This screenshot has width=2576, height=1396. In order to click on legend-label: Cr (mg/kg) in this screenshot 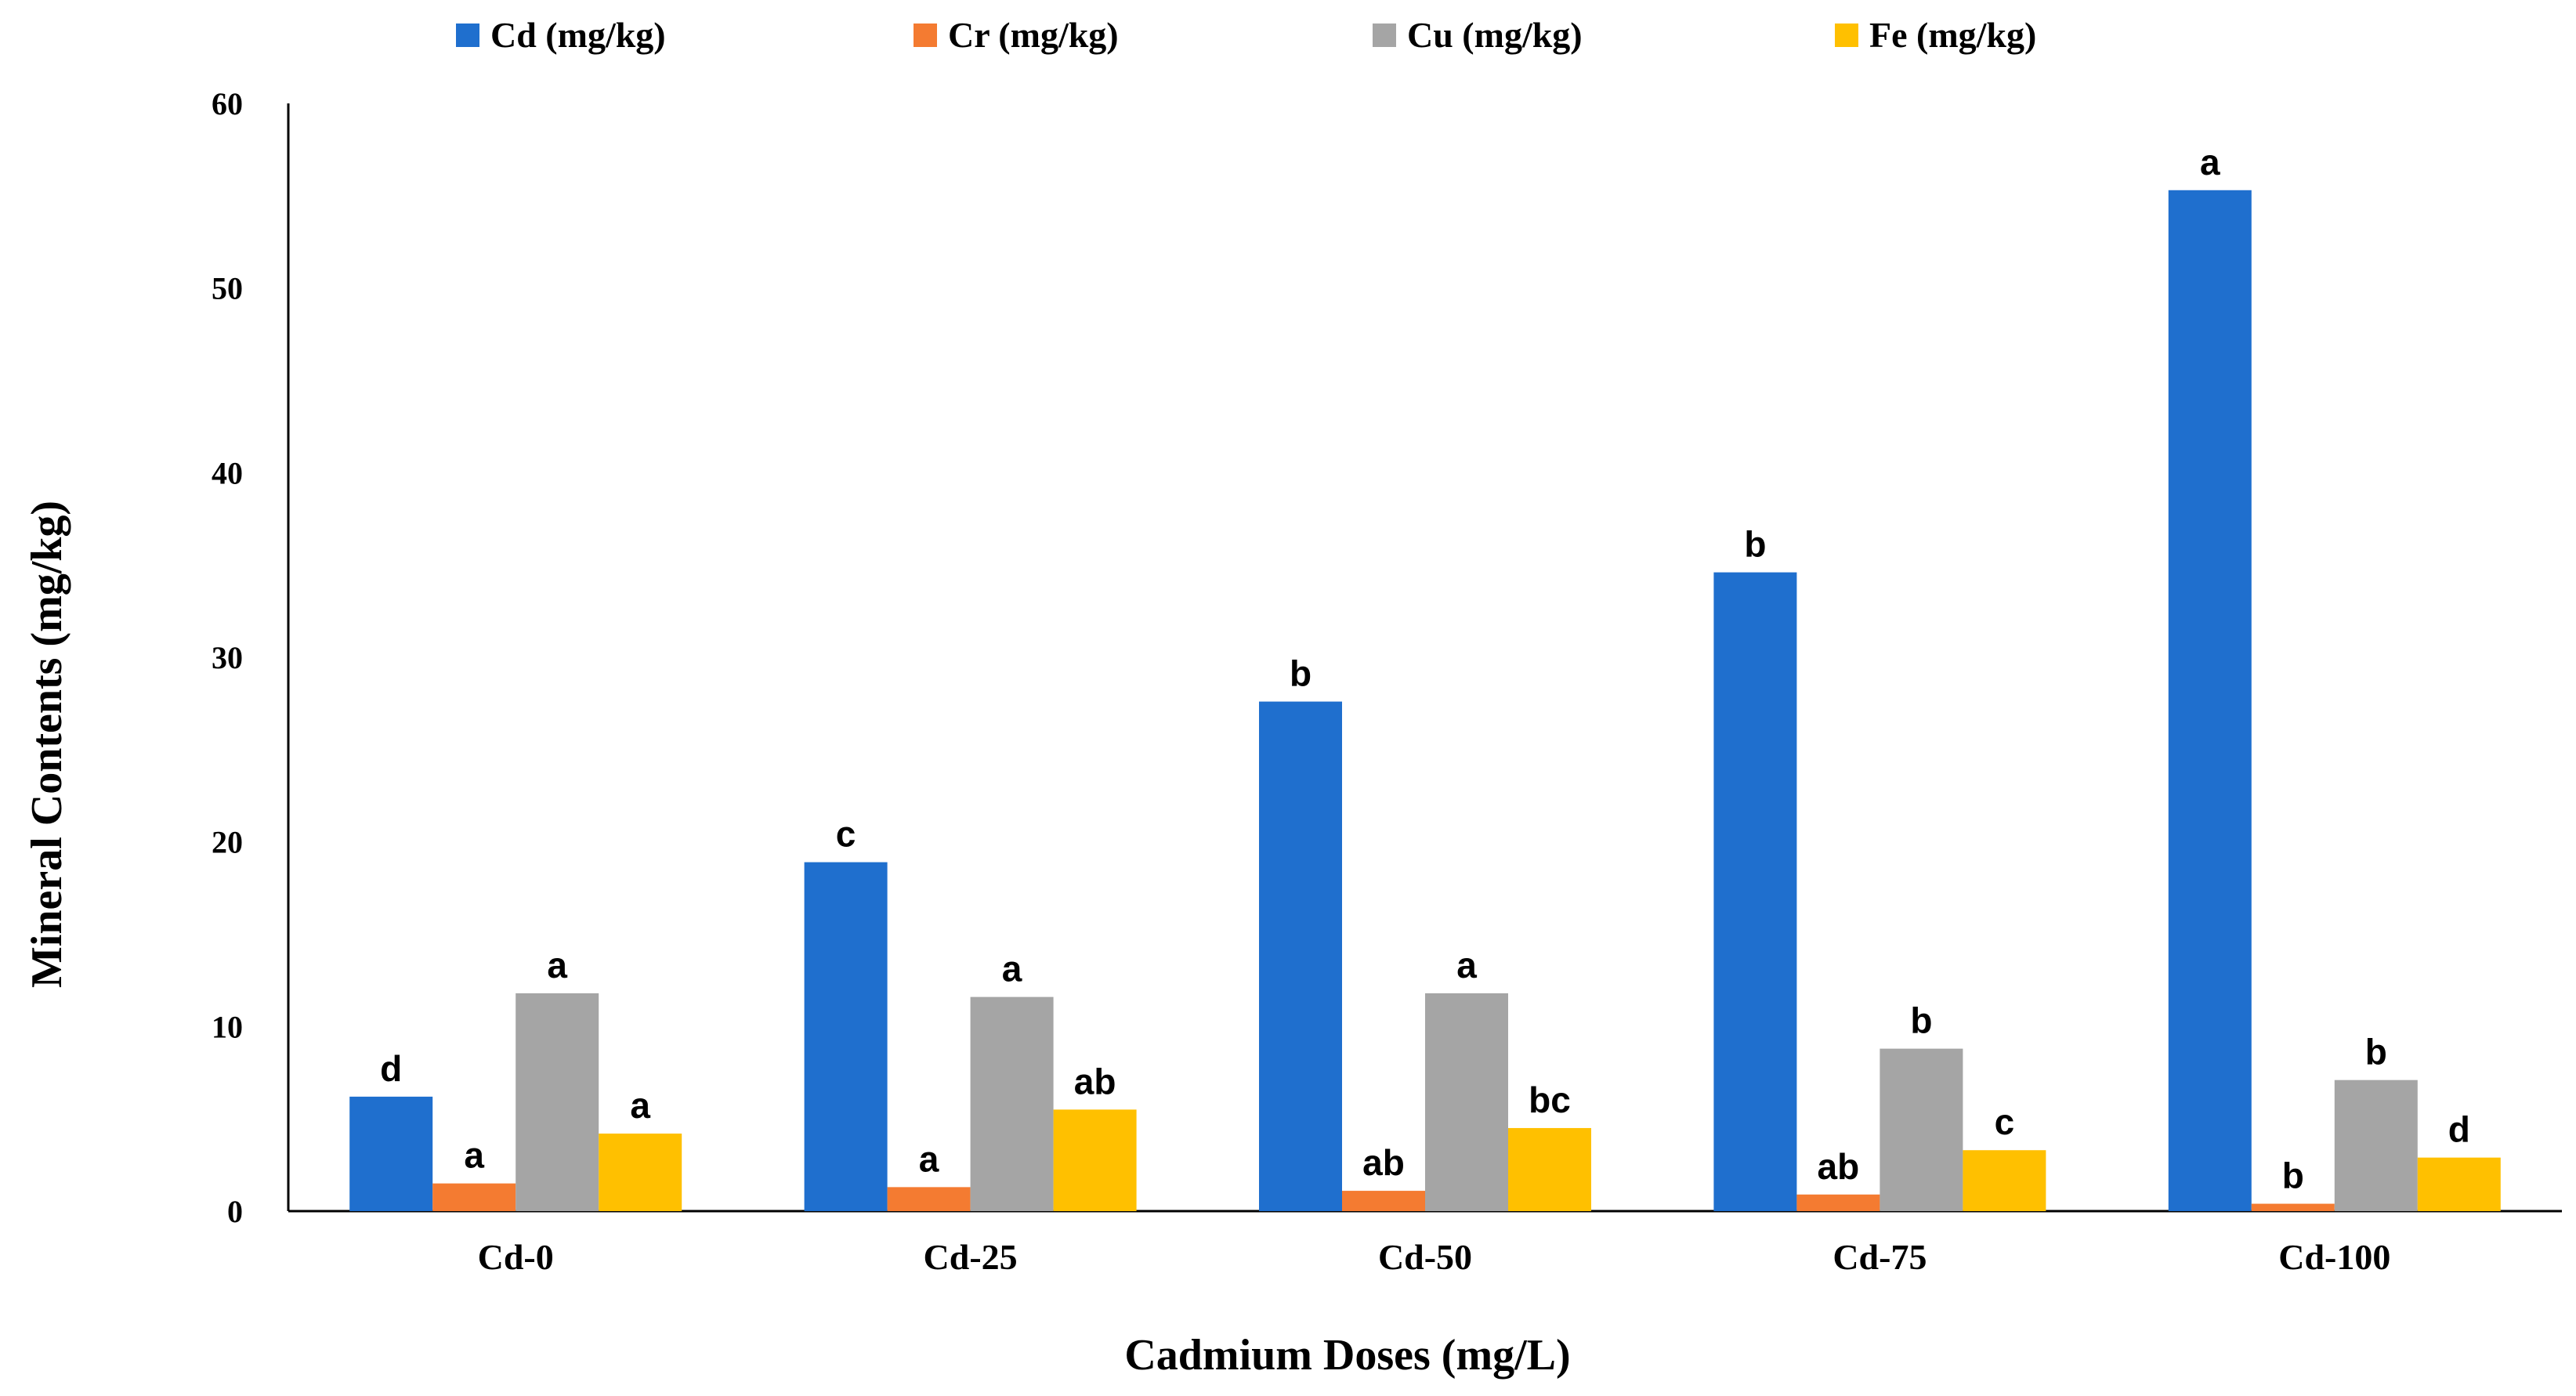, I will do `click(1033, 35)`.